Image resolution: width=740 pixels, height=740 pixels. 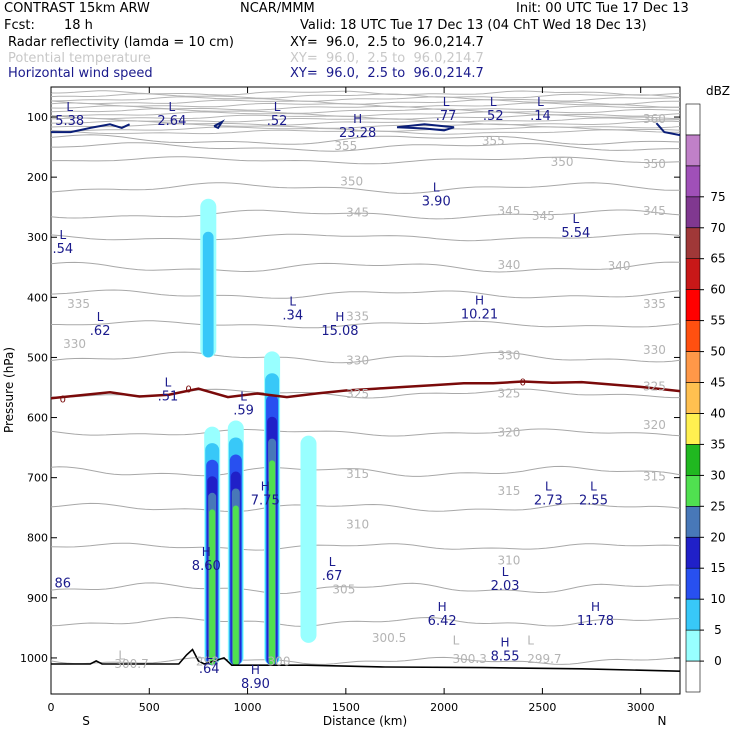 I want to click on theta-label: 320, so click(x=654, y=425).